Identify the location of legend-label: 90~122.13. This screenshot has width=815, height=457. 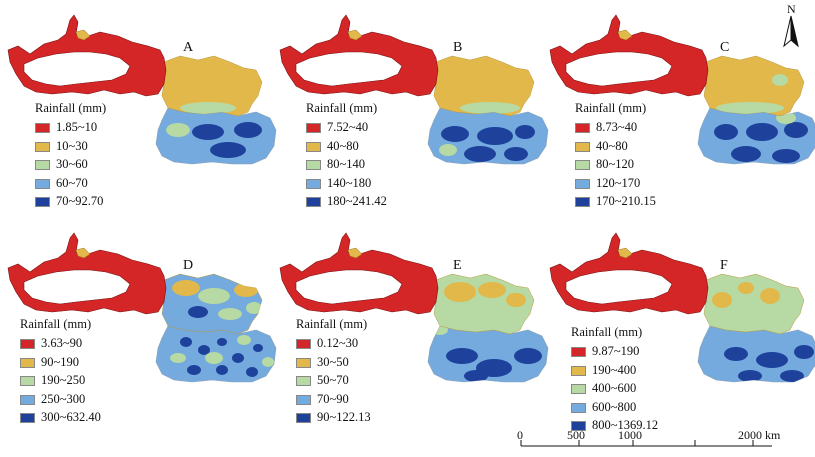
(344, 417).